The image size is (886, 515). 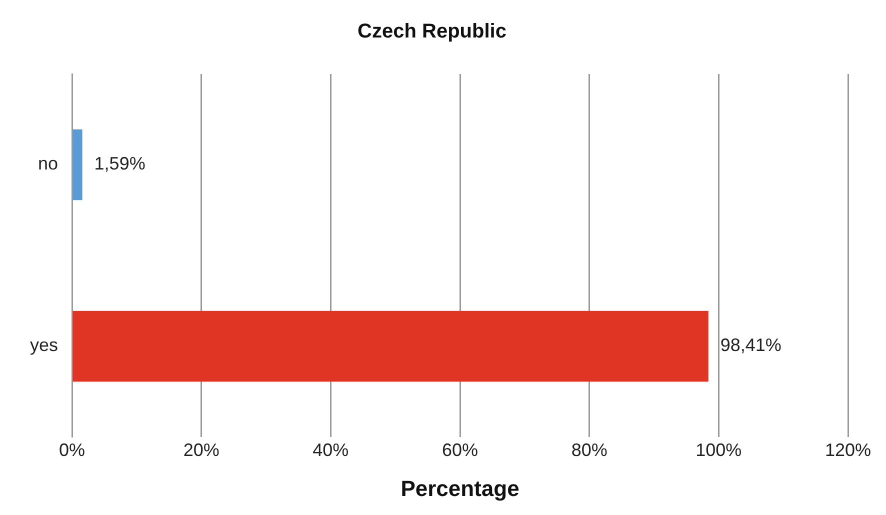 What do you see at coordinates (72, 450) in the screenshot?
I see `x-tick-label: 0%` at bounding box center [72, 450].